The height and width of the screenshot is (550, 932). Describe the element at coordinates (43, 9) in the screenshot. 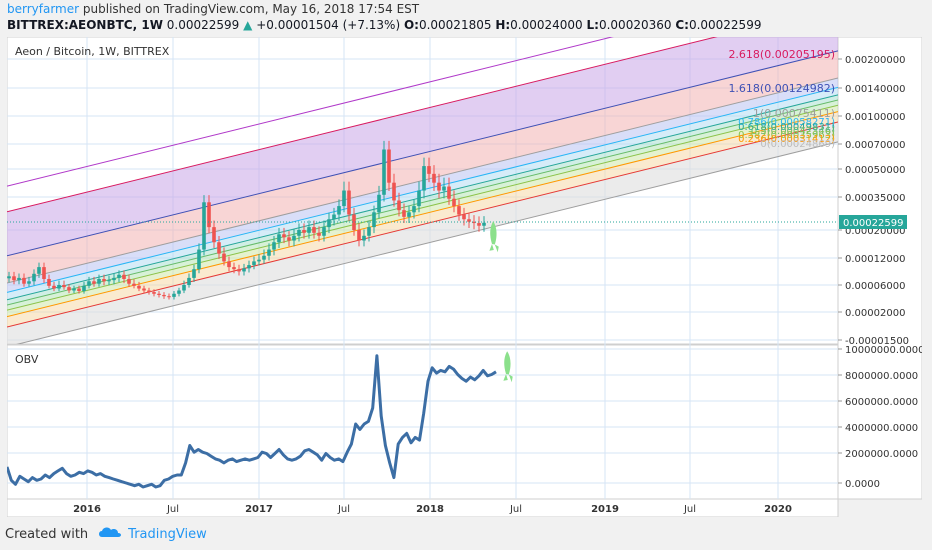

I see `author-link: berryfarmer` at that location.